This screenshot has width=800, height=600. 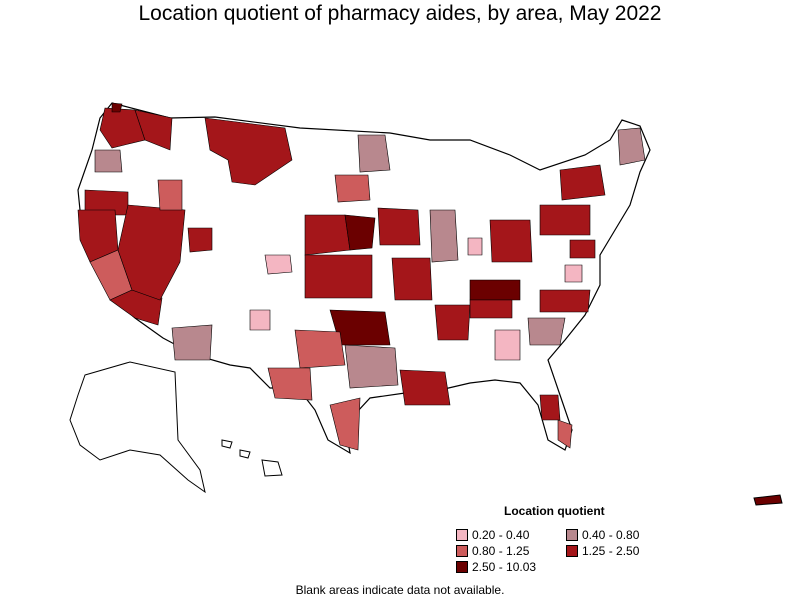 What do you see at coordinates (360, 232) in the screenshot?
I see `region-nebraska-east` at bounding box center [360, 232].